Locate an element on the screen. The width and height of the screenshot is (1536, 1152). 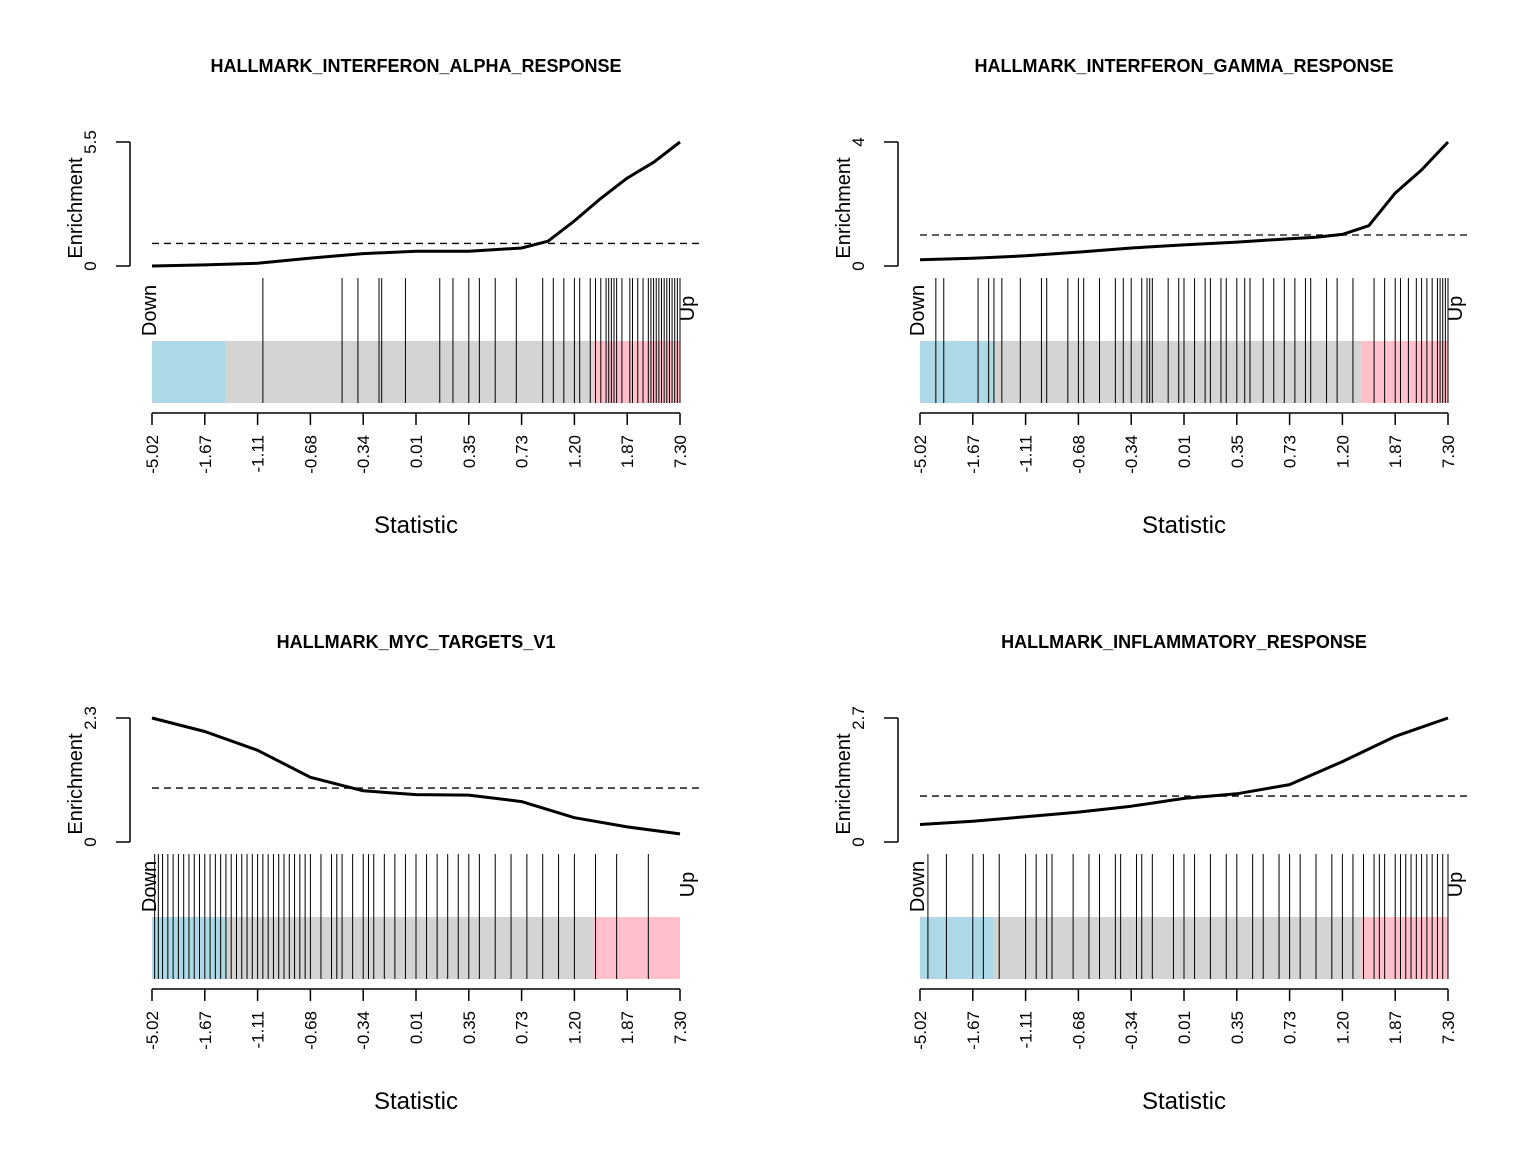
y-tick-label: 2.7 is located at coordinates (858, 718).